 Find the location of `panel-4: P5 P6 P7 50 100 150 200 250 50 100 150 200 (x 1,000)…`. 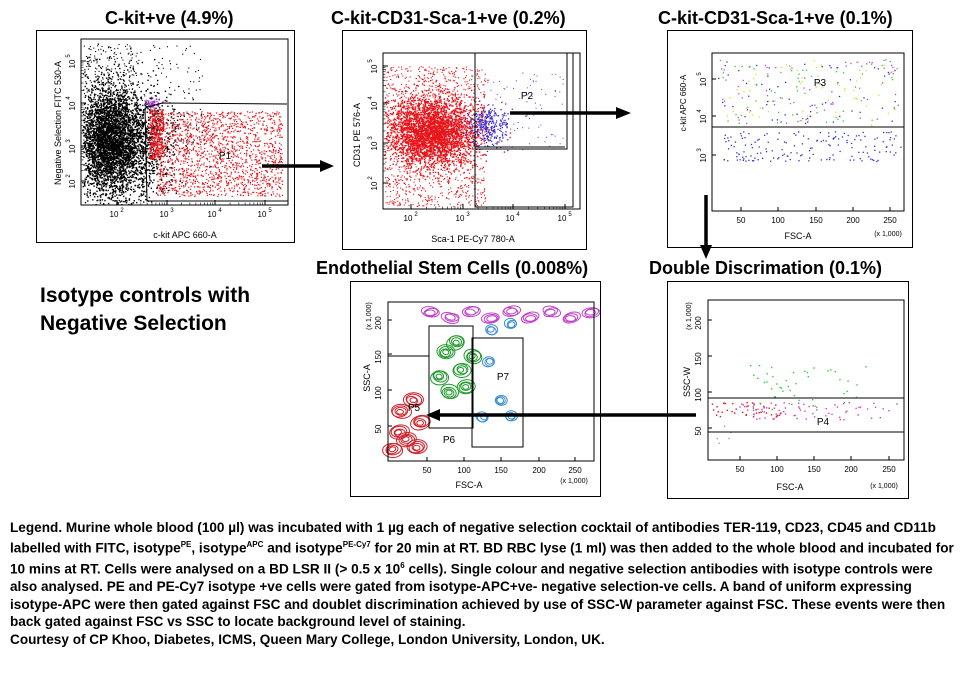

panel-4: P5 P6 P7 50 100 150 200 250 50 100 150 200 (x 1,000)… is located at coordinates (475, 389).